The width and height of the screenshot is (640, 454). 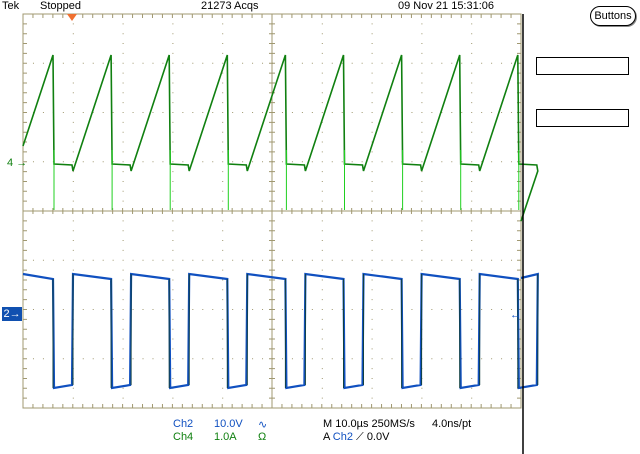 What do you see at coordinates (72, 17) in the screenshot?
I see `trigger-position-marker` at bounding box center [72, 17].